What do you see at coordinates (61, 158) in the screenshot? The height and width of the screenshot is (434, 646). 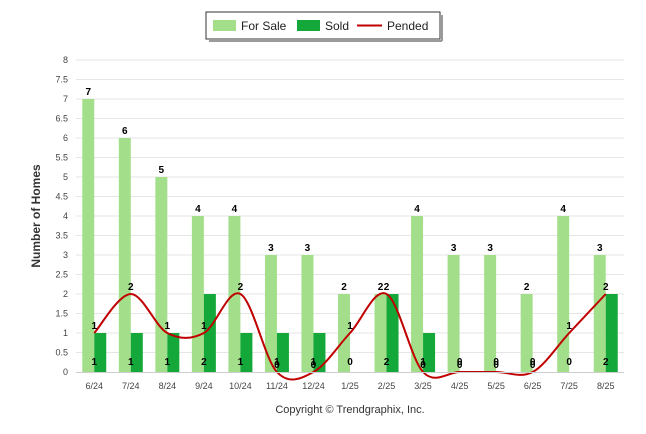 I see `y-tick-label: 5.5` at bounding box center [61, 158].